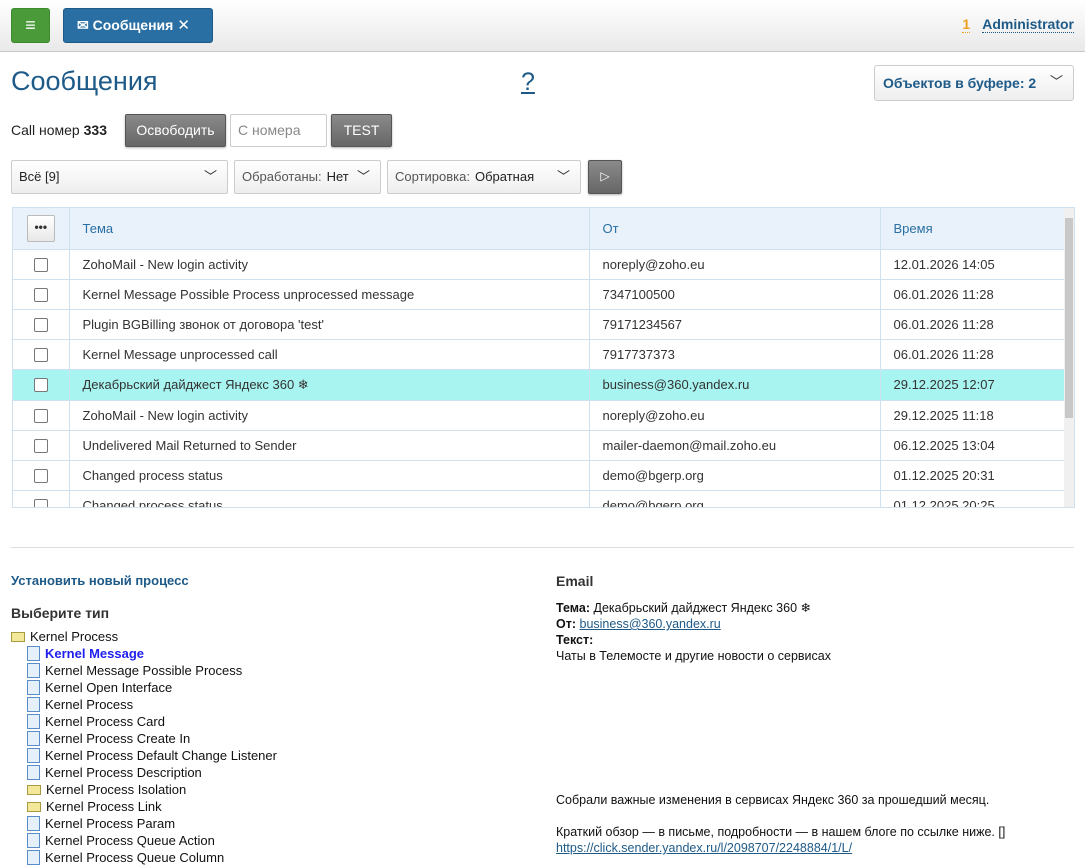 Image resolution: width=1085 pixels, height=866 pixels. What do you see at coordinates (329, 229) in the screenshot?
I see `column-subject: Тема` at bounding box center [329, 229].